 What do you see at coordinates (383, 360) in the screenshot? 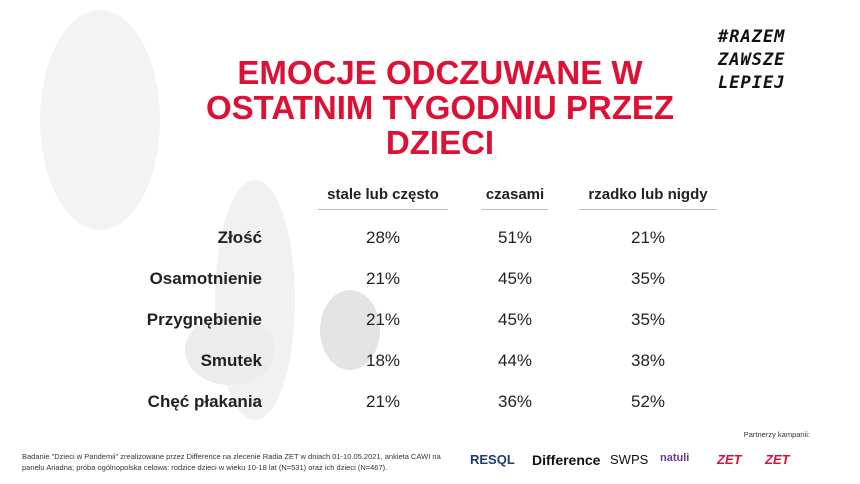
I see `table-cell: 18%` at bounding box center [383, 360].